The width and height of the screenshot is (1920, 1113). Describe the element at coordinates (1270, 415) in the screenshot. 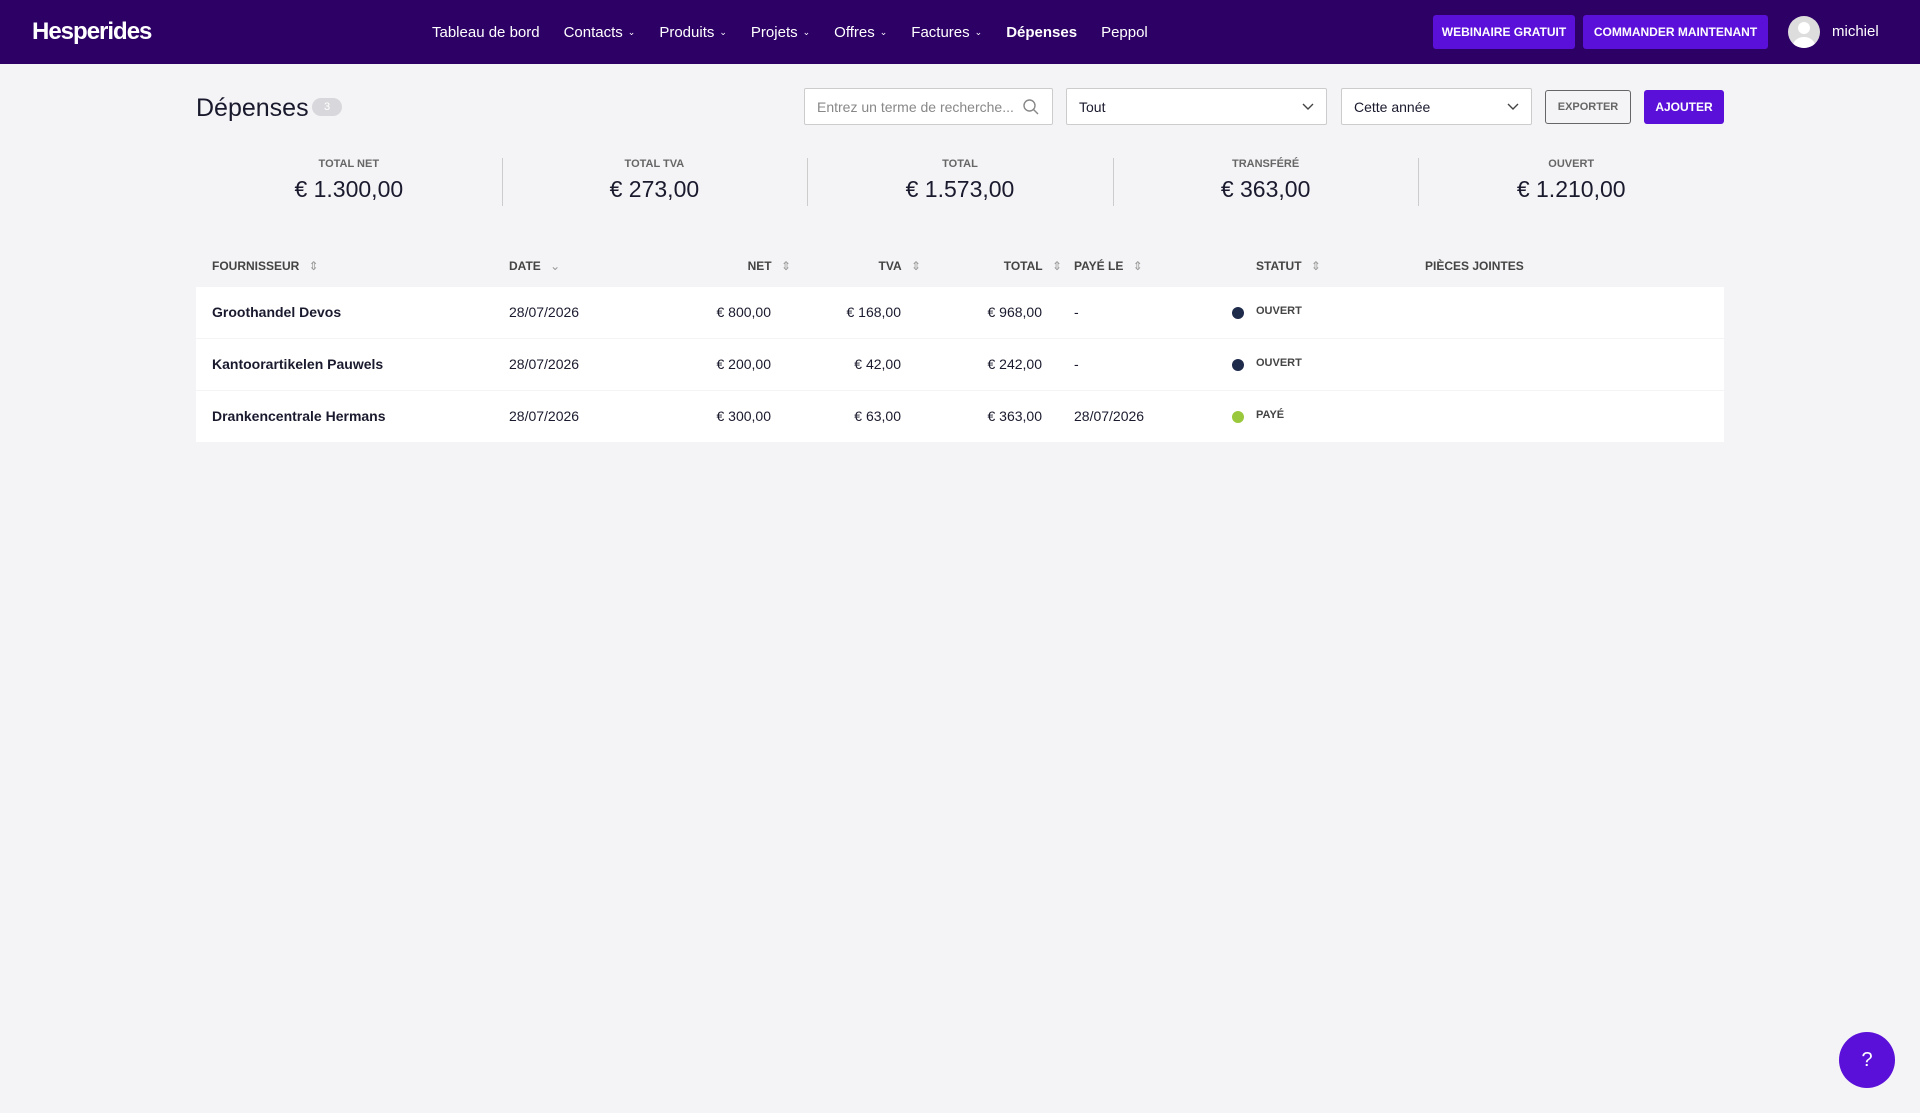

I see `status-label: PAYÉ` at that location.